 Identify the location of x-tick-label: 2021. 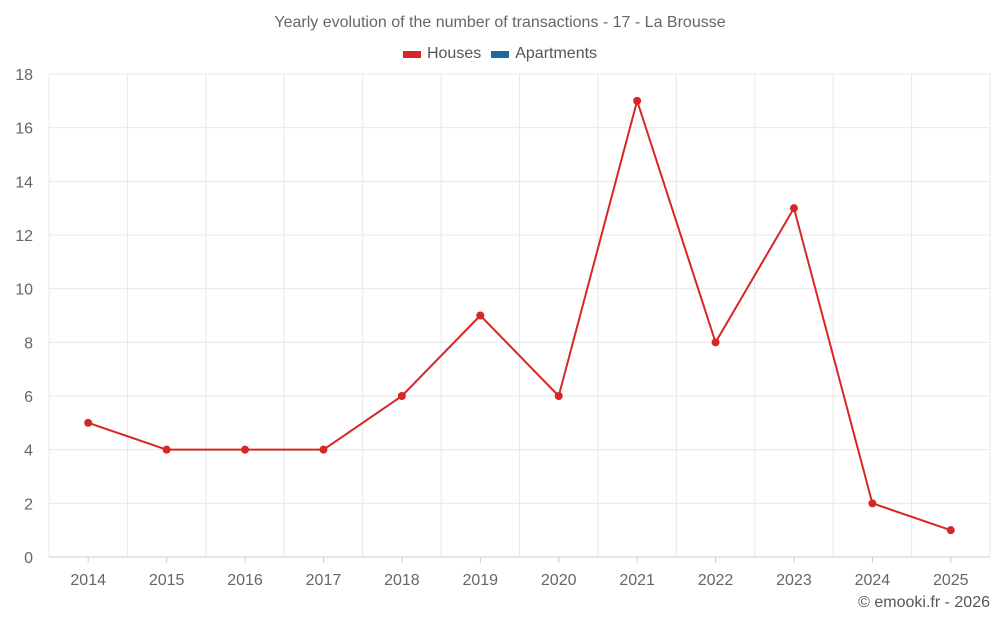
(637, 580).